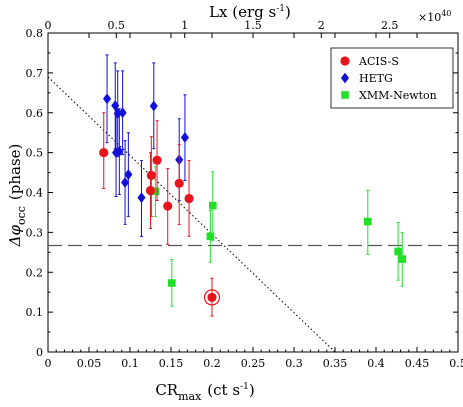  Describe the element at coordinates (456, 363) in the screenshot. I see `x-tick-label: 0.5` at that location.